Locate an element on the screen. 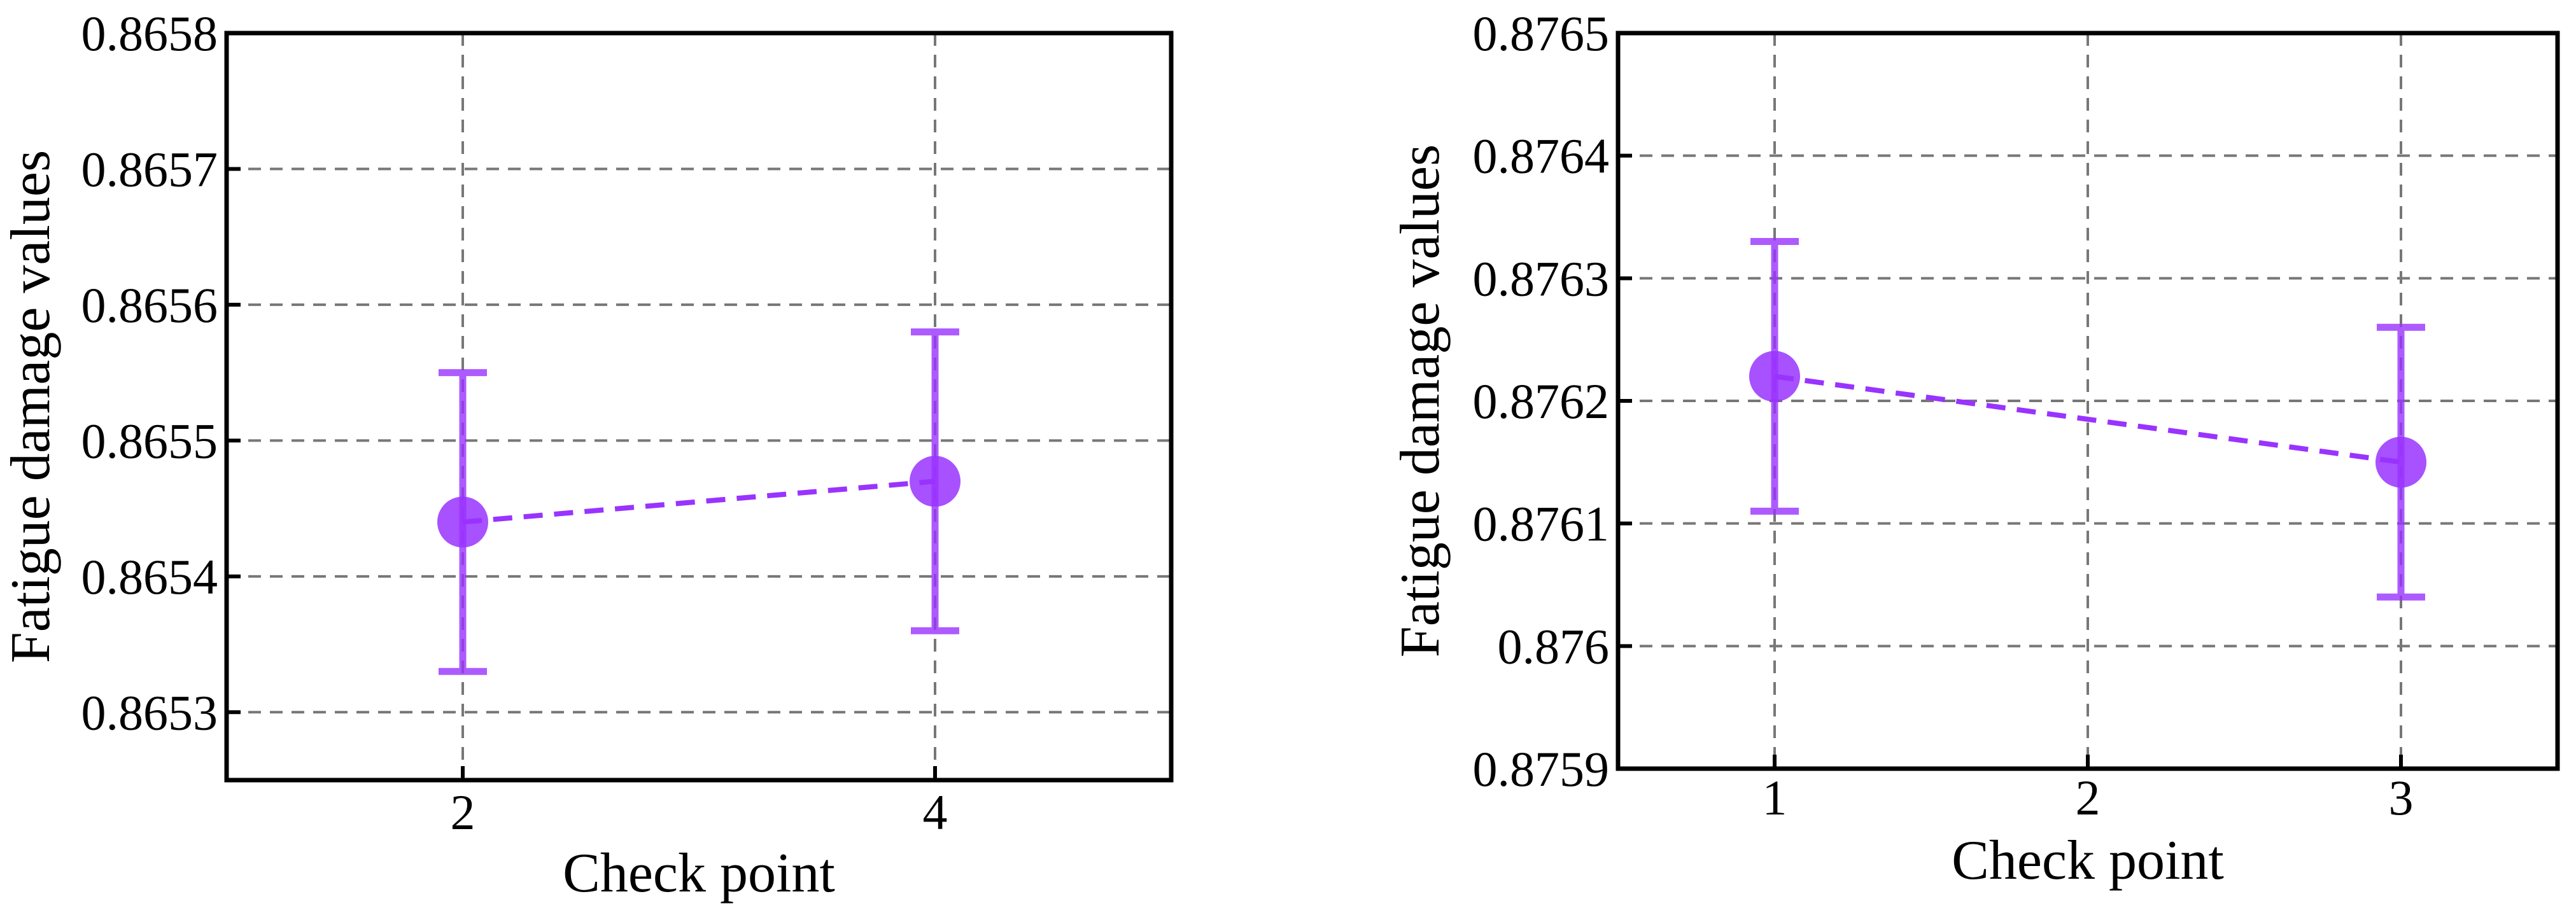  y-tick-label: 0.8658 is located at coordinates (150, 33).